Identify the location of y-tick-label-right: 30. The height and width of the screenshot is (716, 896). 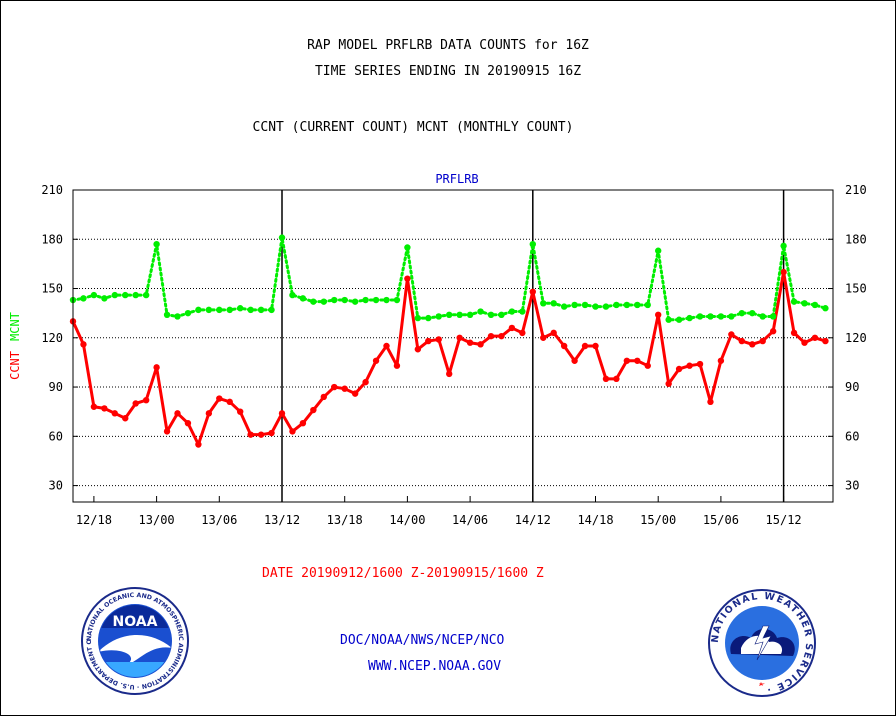
(852, 486).